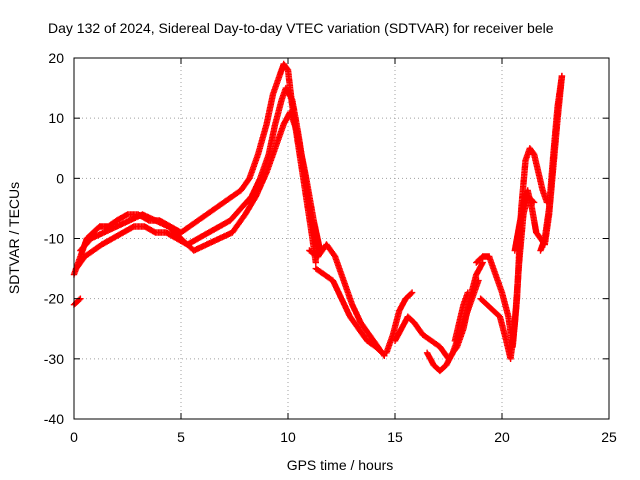 The image size is (640, 480). I want to click on y-tick-label: -40, so click(54, 419).